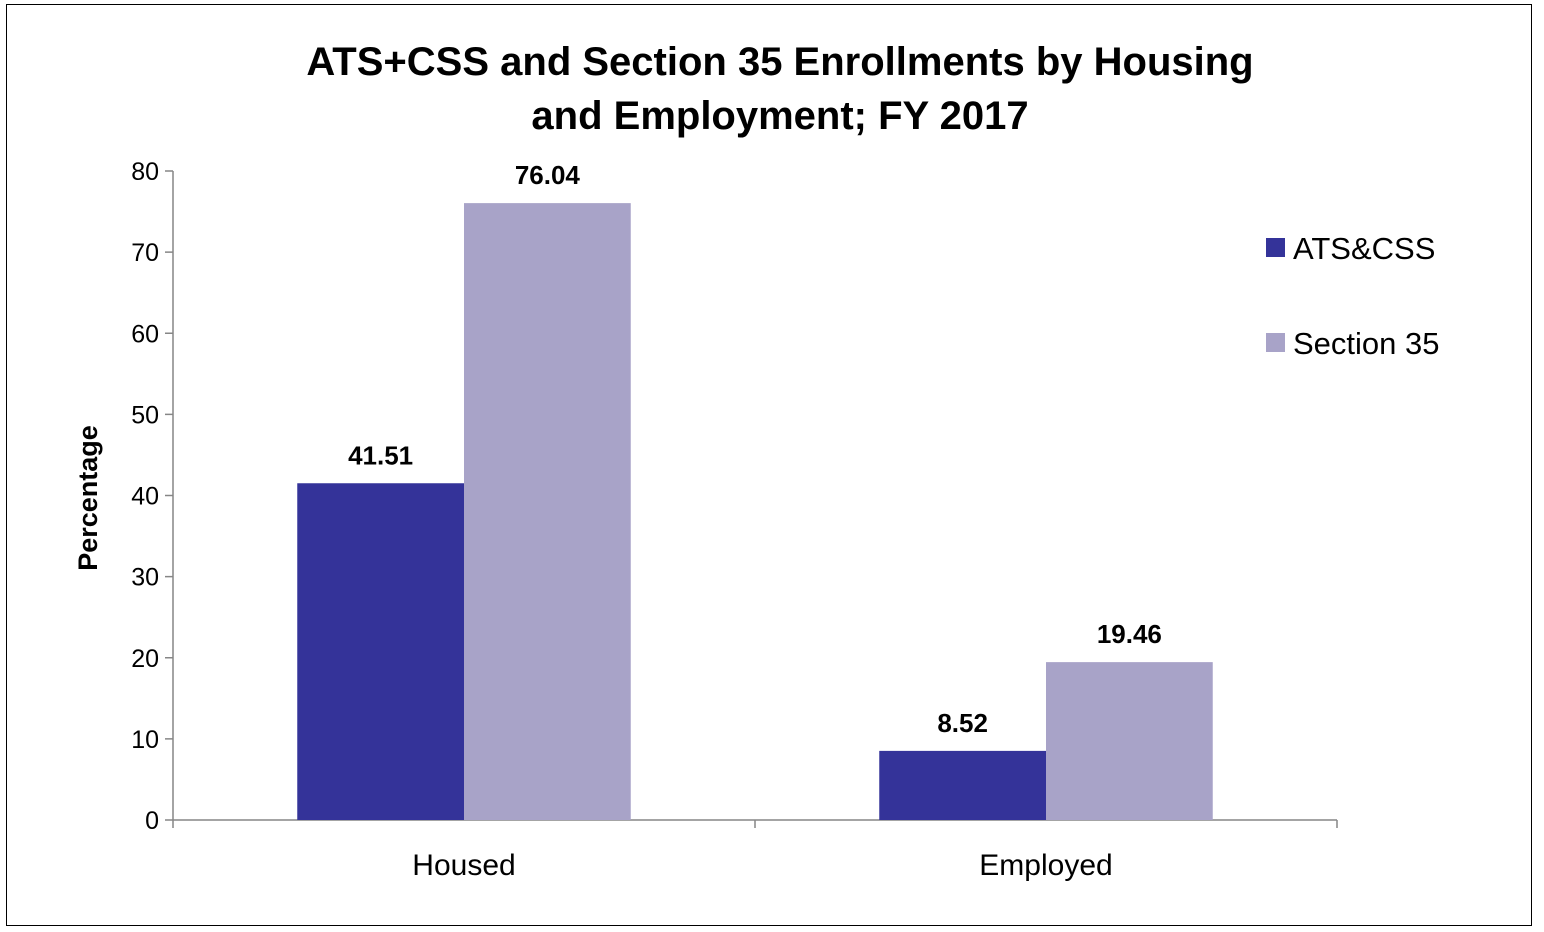 The image size is (1544, 932). I want to click on data-label: 8.52, so click(962, 723).